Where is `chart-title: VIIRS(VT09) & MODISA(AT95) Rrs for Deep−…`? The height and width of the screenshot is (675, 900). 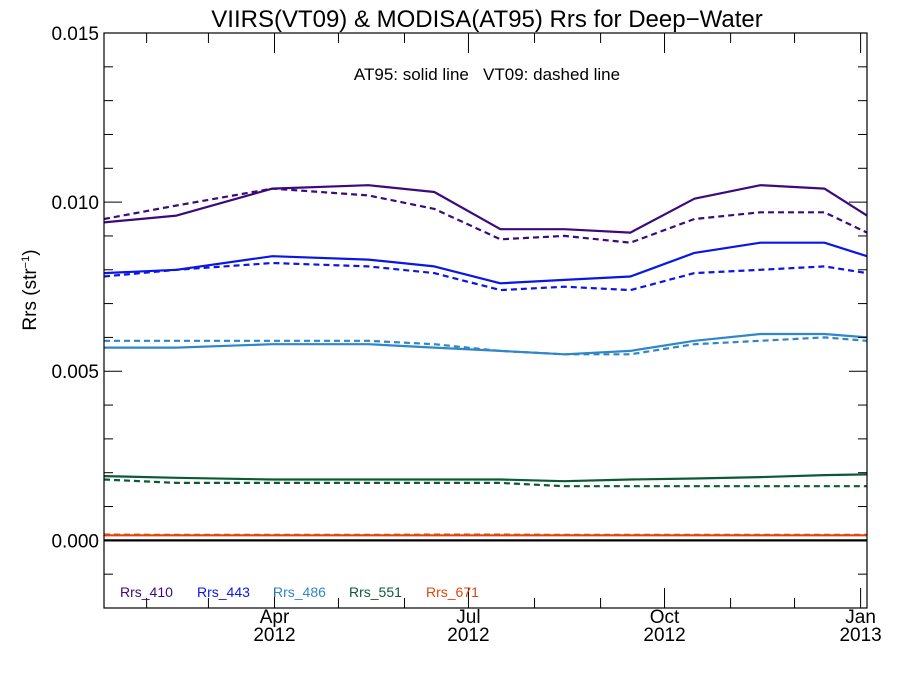
chart-title: VIIRS(VT09) & MODISA(AT95) Rrs for Deep−… is located at coordinates (486, 19).